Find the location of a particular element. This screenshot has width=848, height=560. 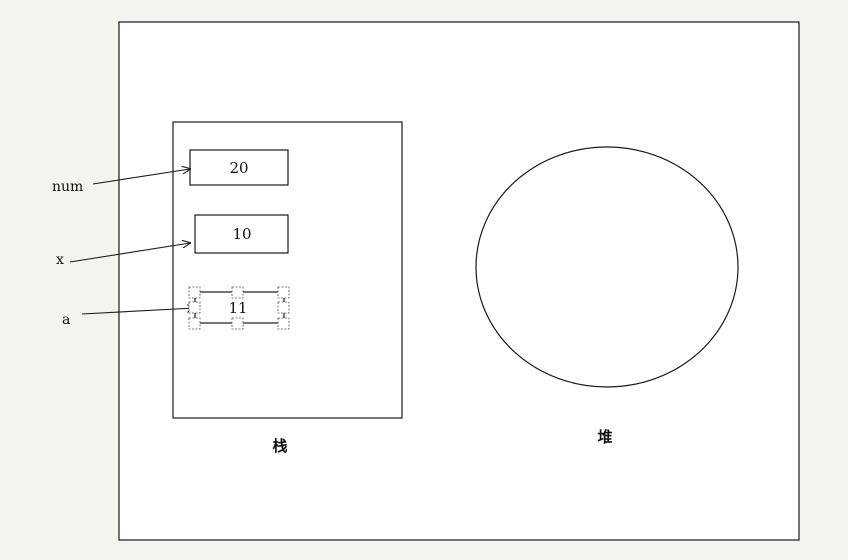

handle-top-left is located at coordinates (194, 292).